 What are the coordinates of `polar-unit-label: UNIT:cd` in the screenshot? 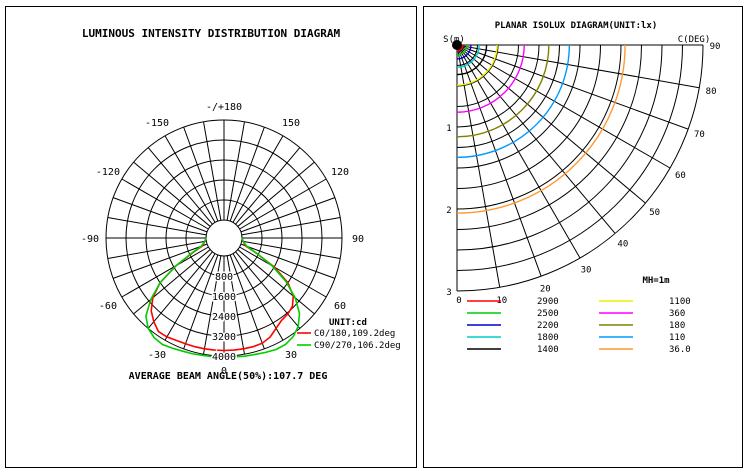 It's located at (348, 323).